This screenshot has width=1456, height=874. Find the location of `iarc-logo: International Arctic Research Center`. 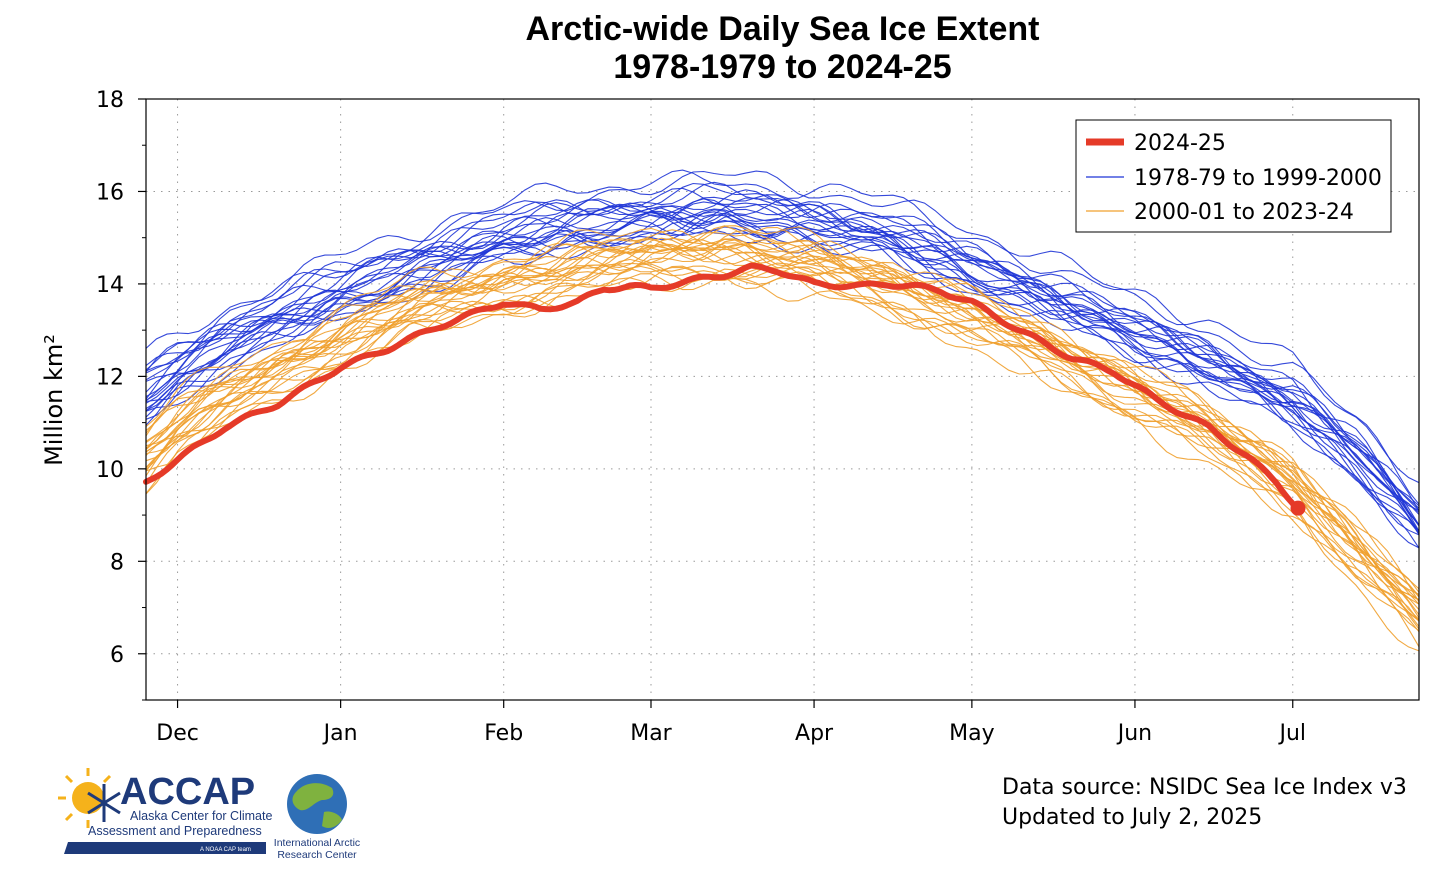

iarc-logo: International Arctic Research Center is located at coordinates (317, 817).